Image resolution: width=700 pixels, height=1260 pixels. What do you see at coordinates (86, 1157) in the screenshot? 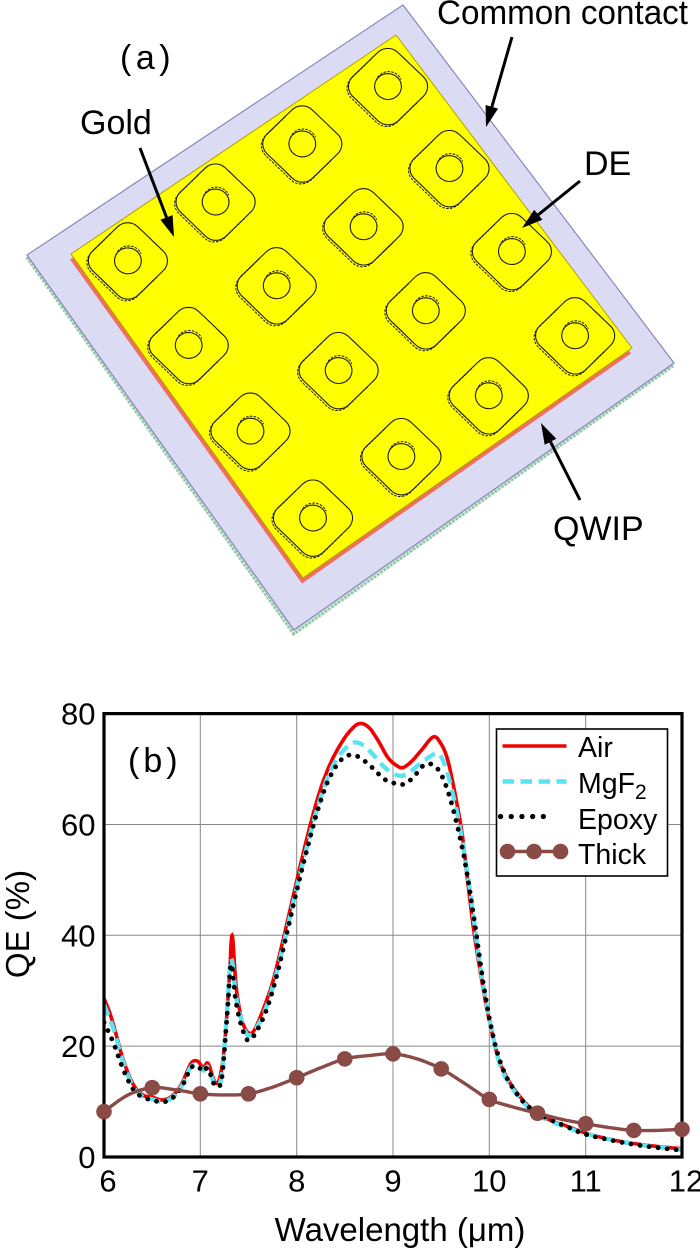
I see `svg-text: 0` at bounding box center [86, 1157].